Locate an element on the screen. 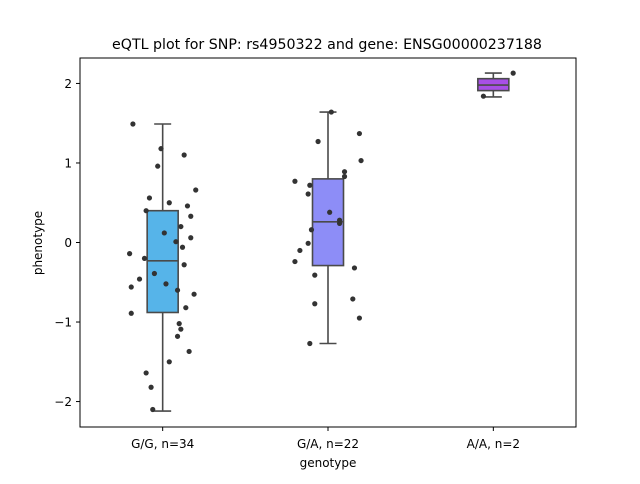  y-tick-label: −2 is located at coordinates (63, 402).